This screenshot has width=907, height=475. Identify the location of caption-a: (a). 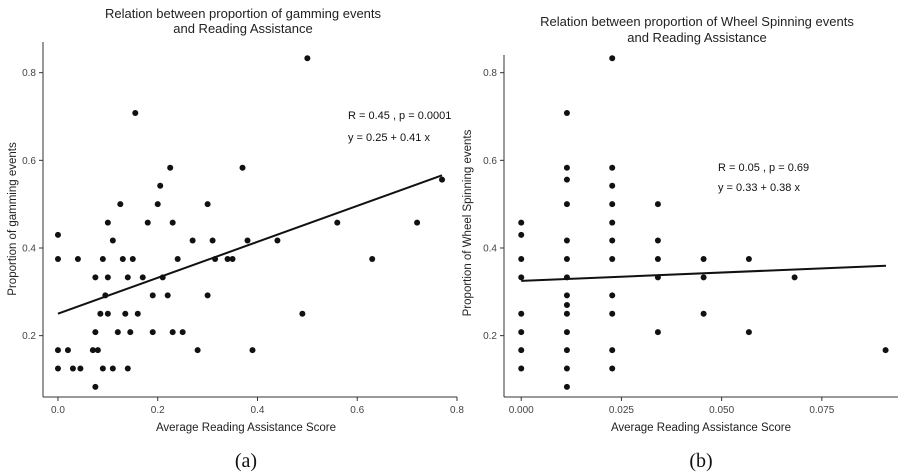
(246, 461).